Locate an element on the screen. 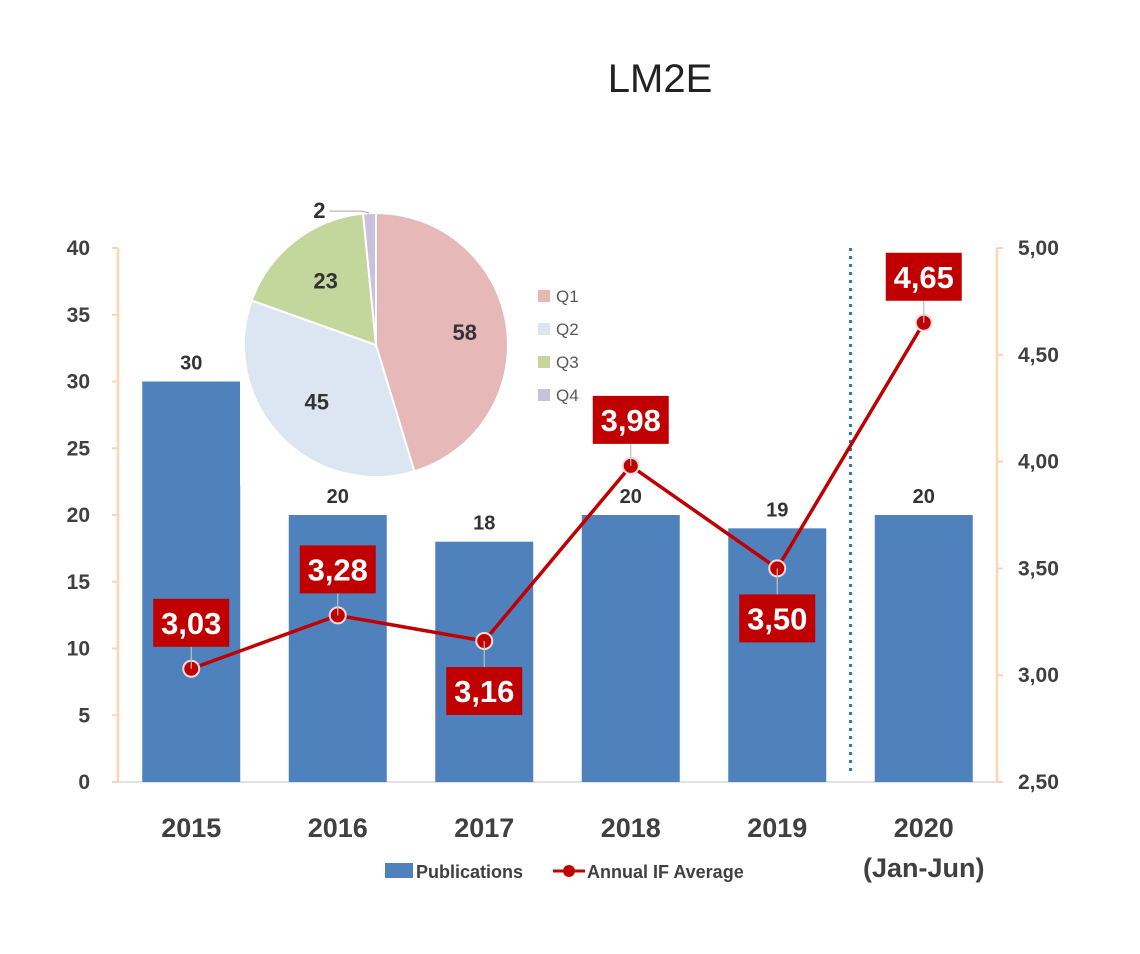 The width and height of the screenshot is (1140, 954). if-value-label: 3,50 is located at coordinates (777, 618).